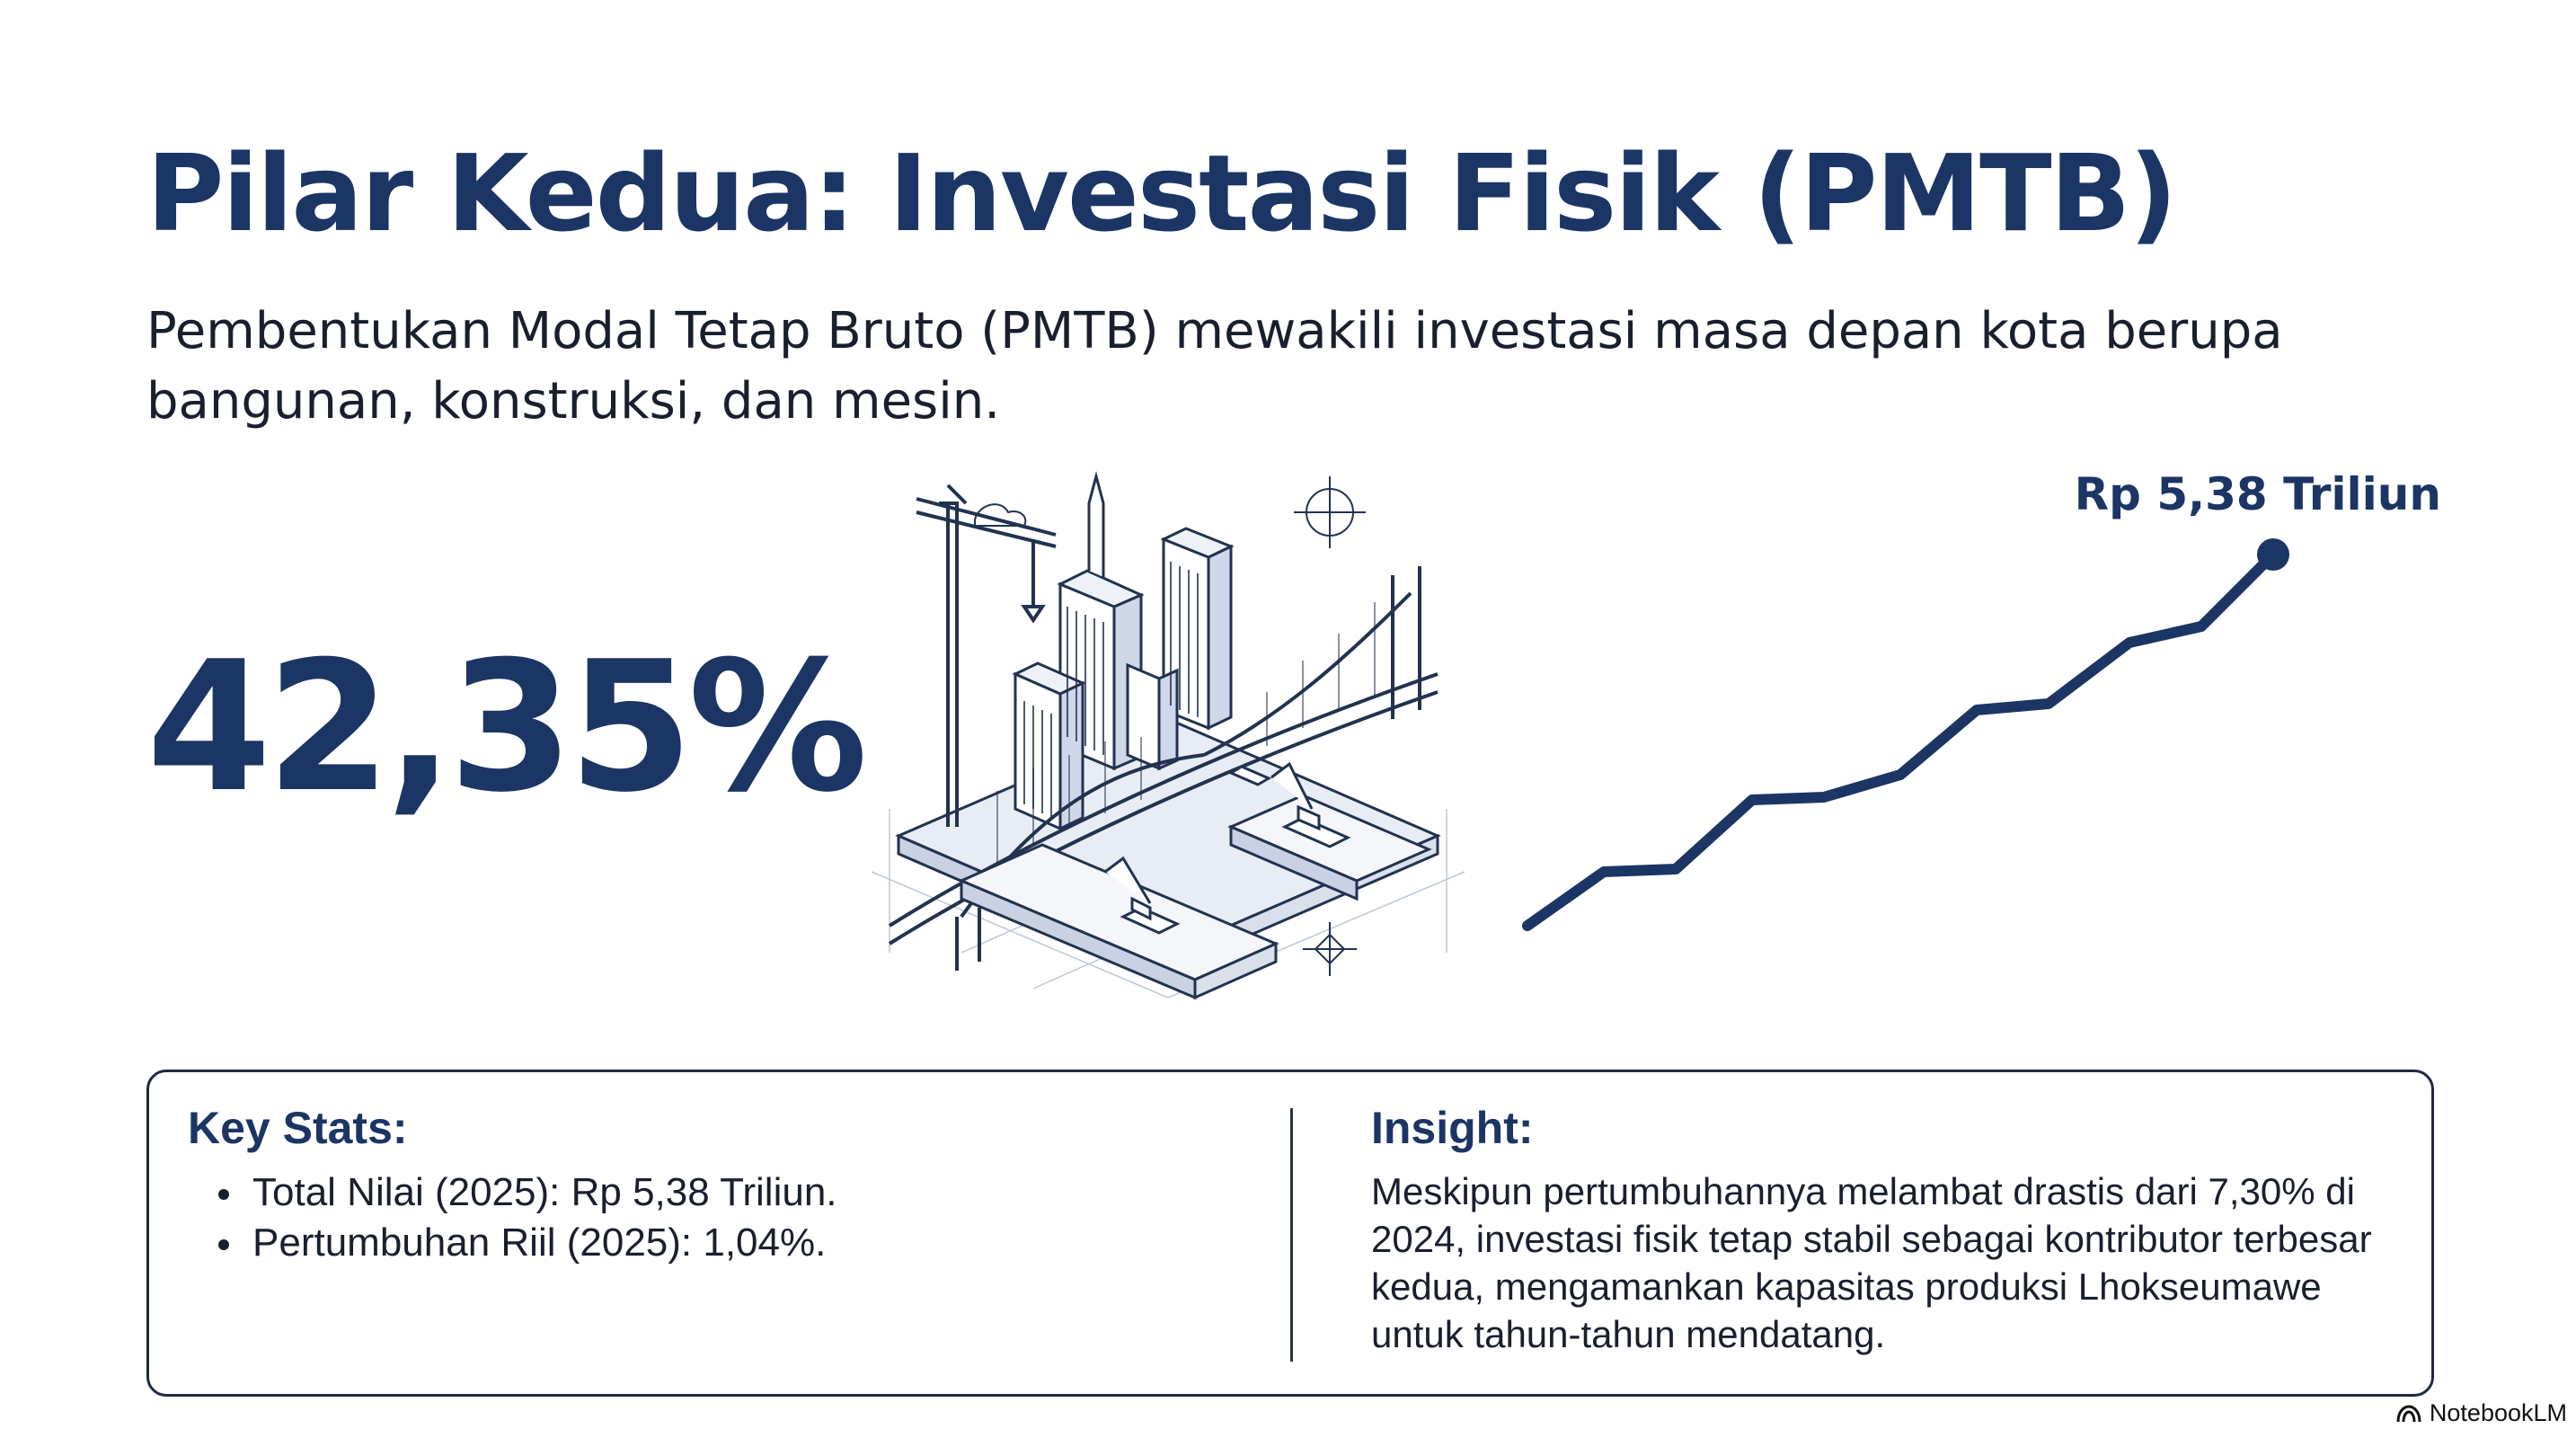  I want to click on list-item: Total Nilai (2025): Rp 5,38 Triliun., so click(718, 1192).